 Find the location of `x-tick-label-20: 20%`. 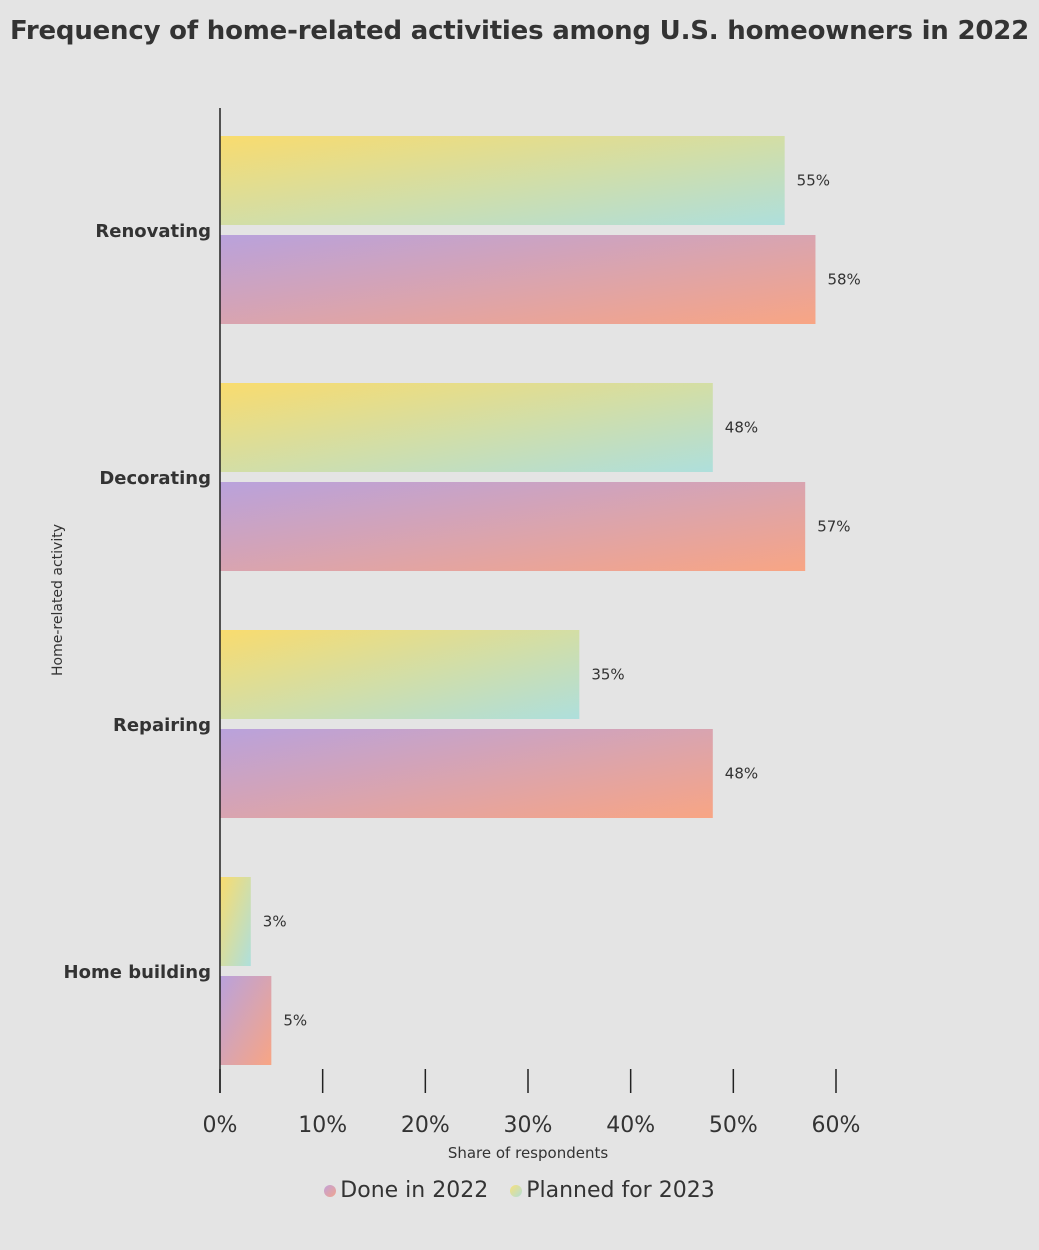

x-tick-label-20: 20% is located at coordinates (425, 1125).